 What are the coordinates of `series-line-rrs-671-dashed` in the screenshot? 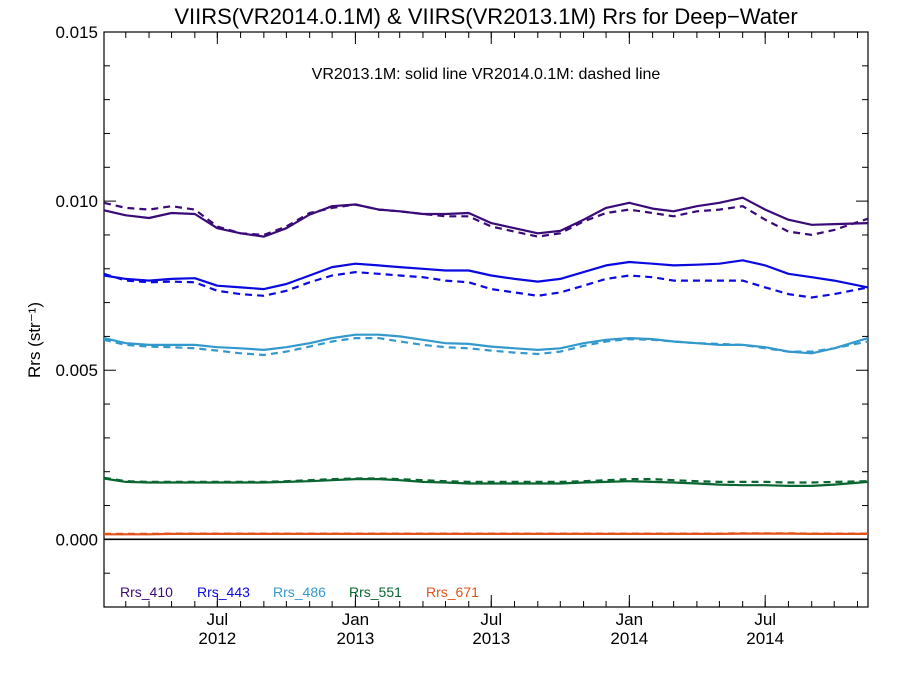 It's located at (486, 534).